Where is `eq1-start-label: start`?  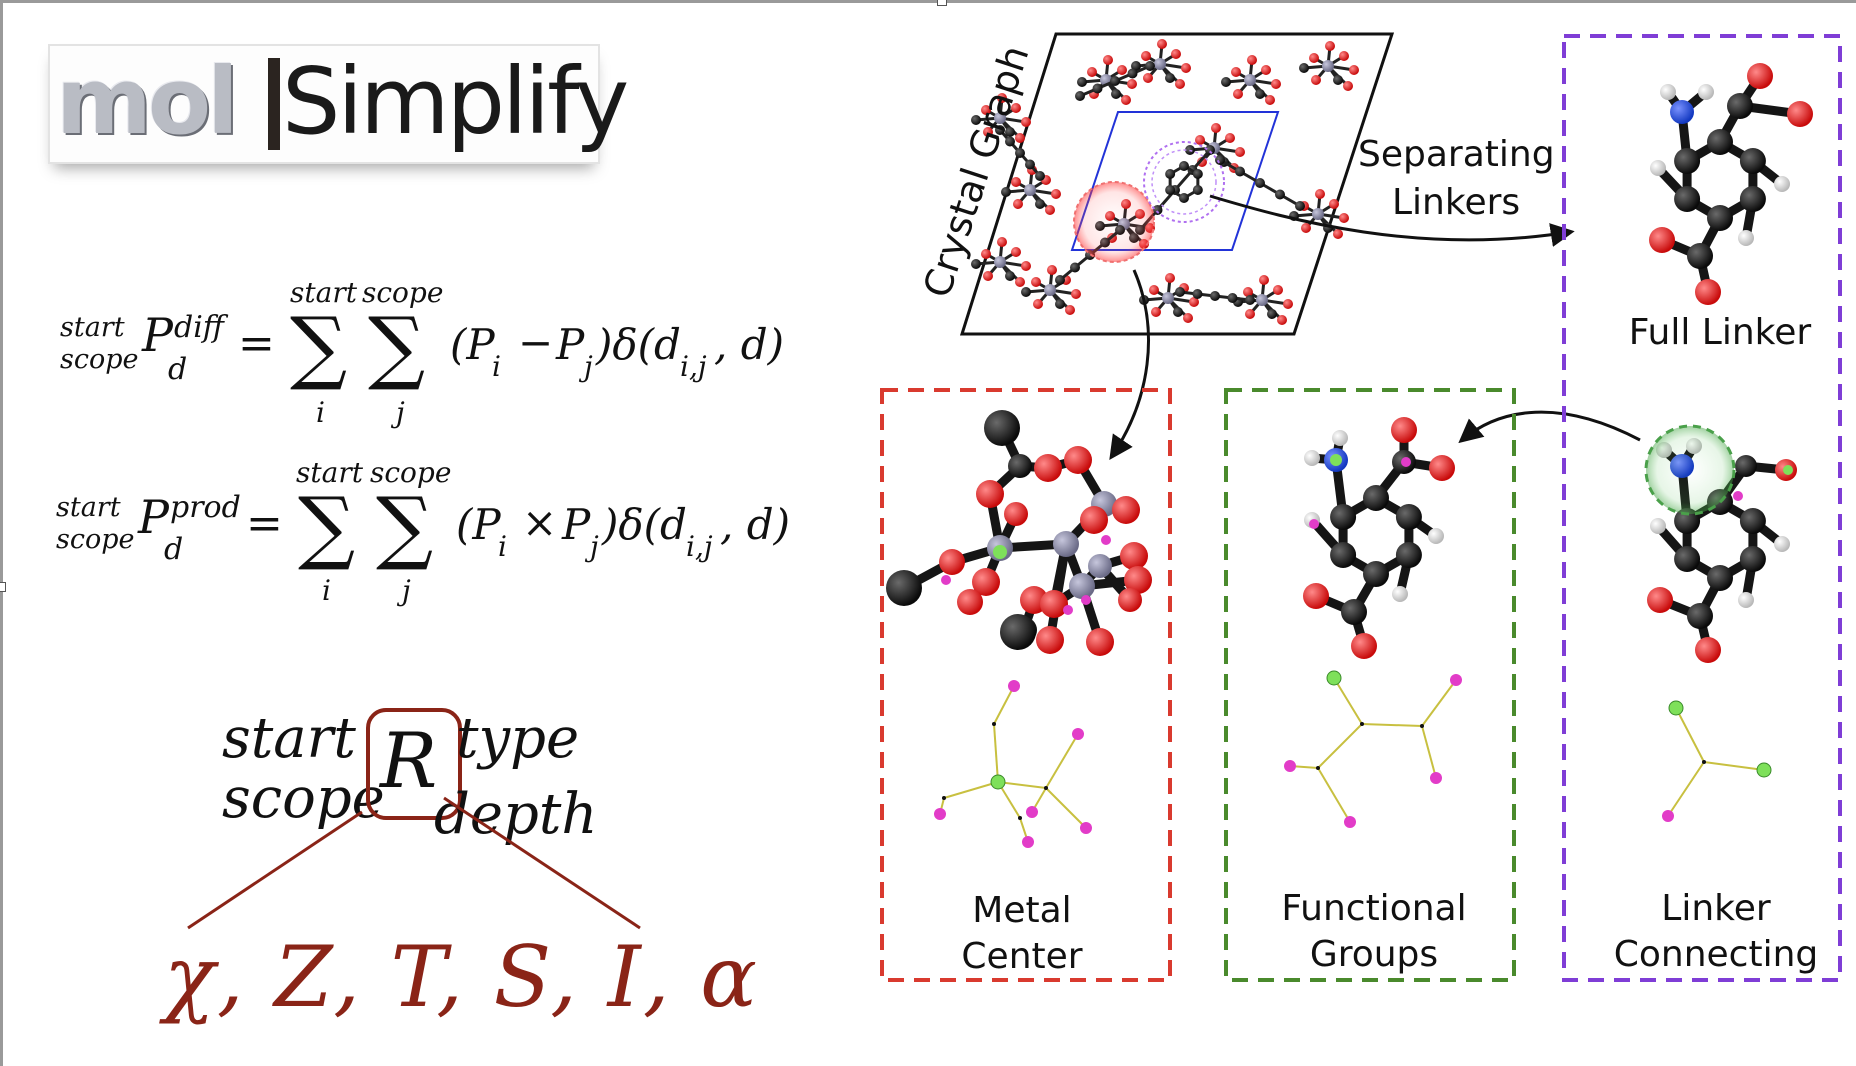 eq1-start-label: start is located at coordinates (92, 327).